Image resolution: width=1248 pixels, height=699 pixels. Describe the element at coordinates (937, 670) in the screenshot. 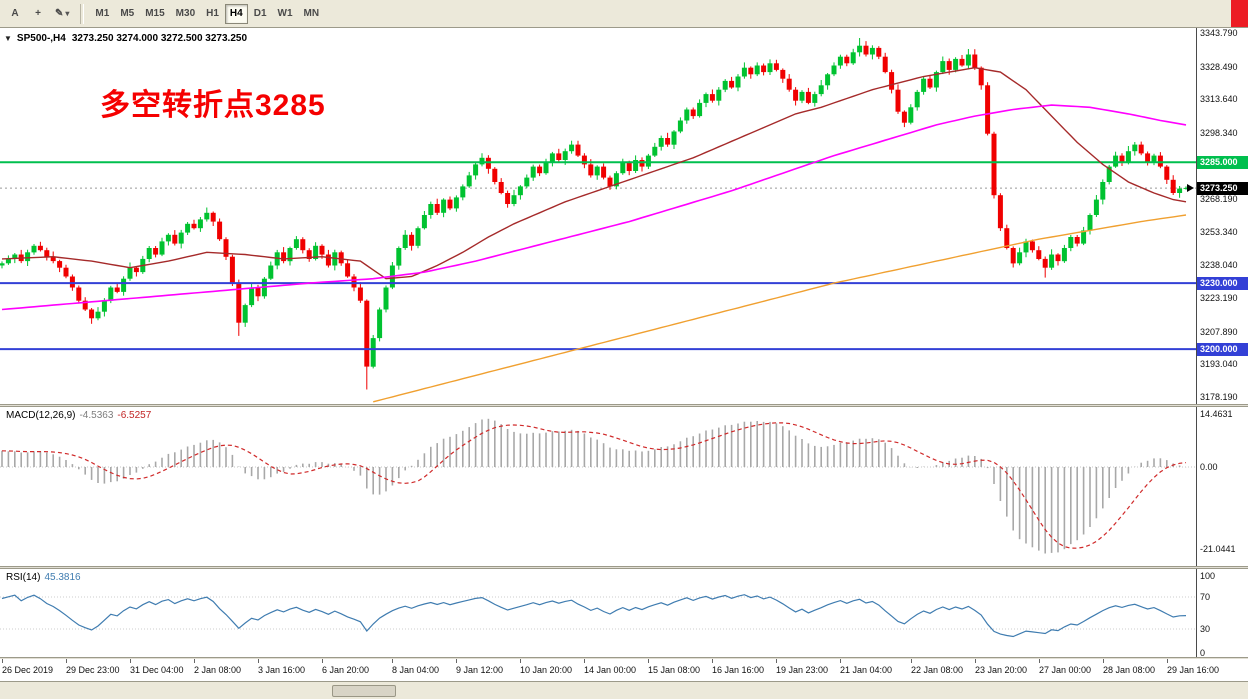

I see `time-axis-label: 22 Jan 08:00` at that location.